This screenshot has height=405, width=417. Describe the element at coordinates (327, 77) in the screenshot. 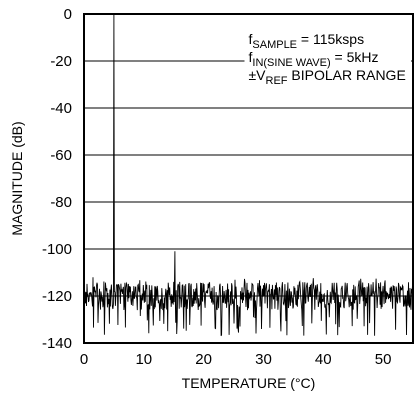

I see `annotation-range: ±VREF BIPOLAR RANGE` at that location.